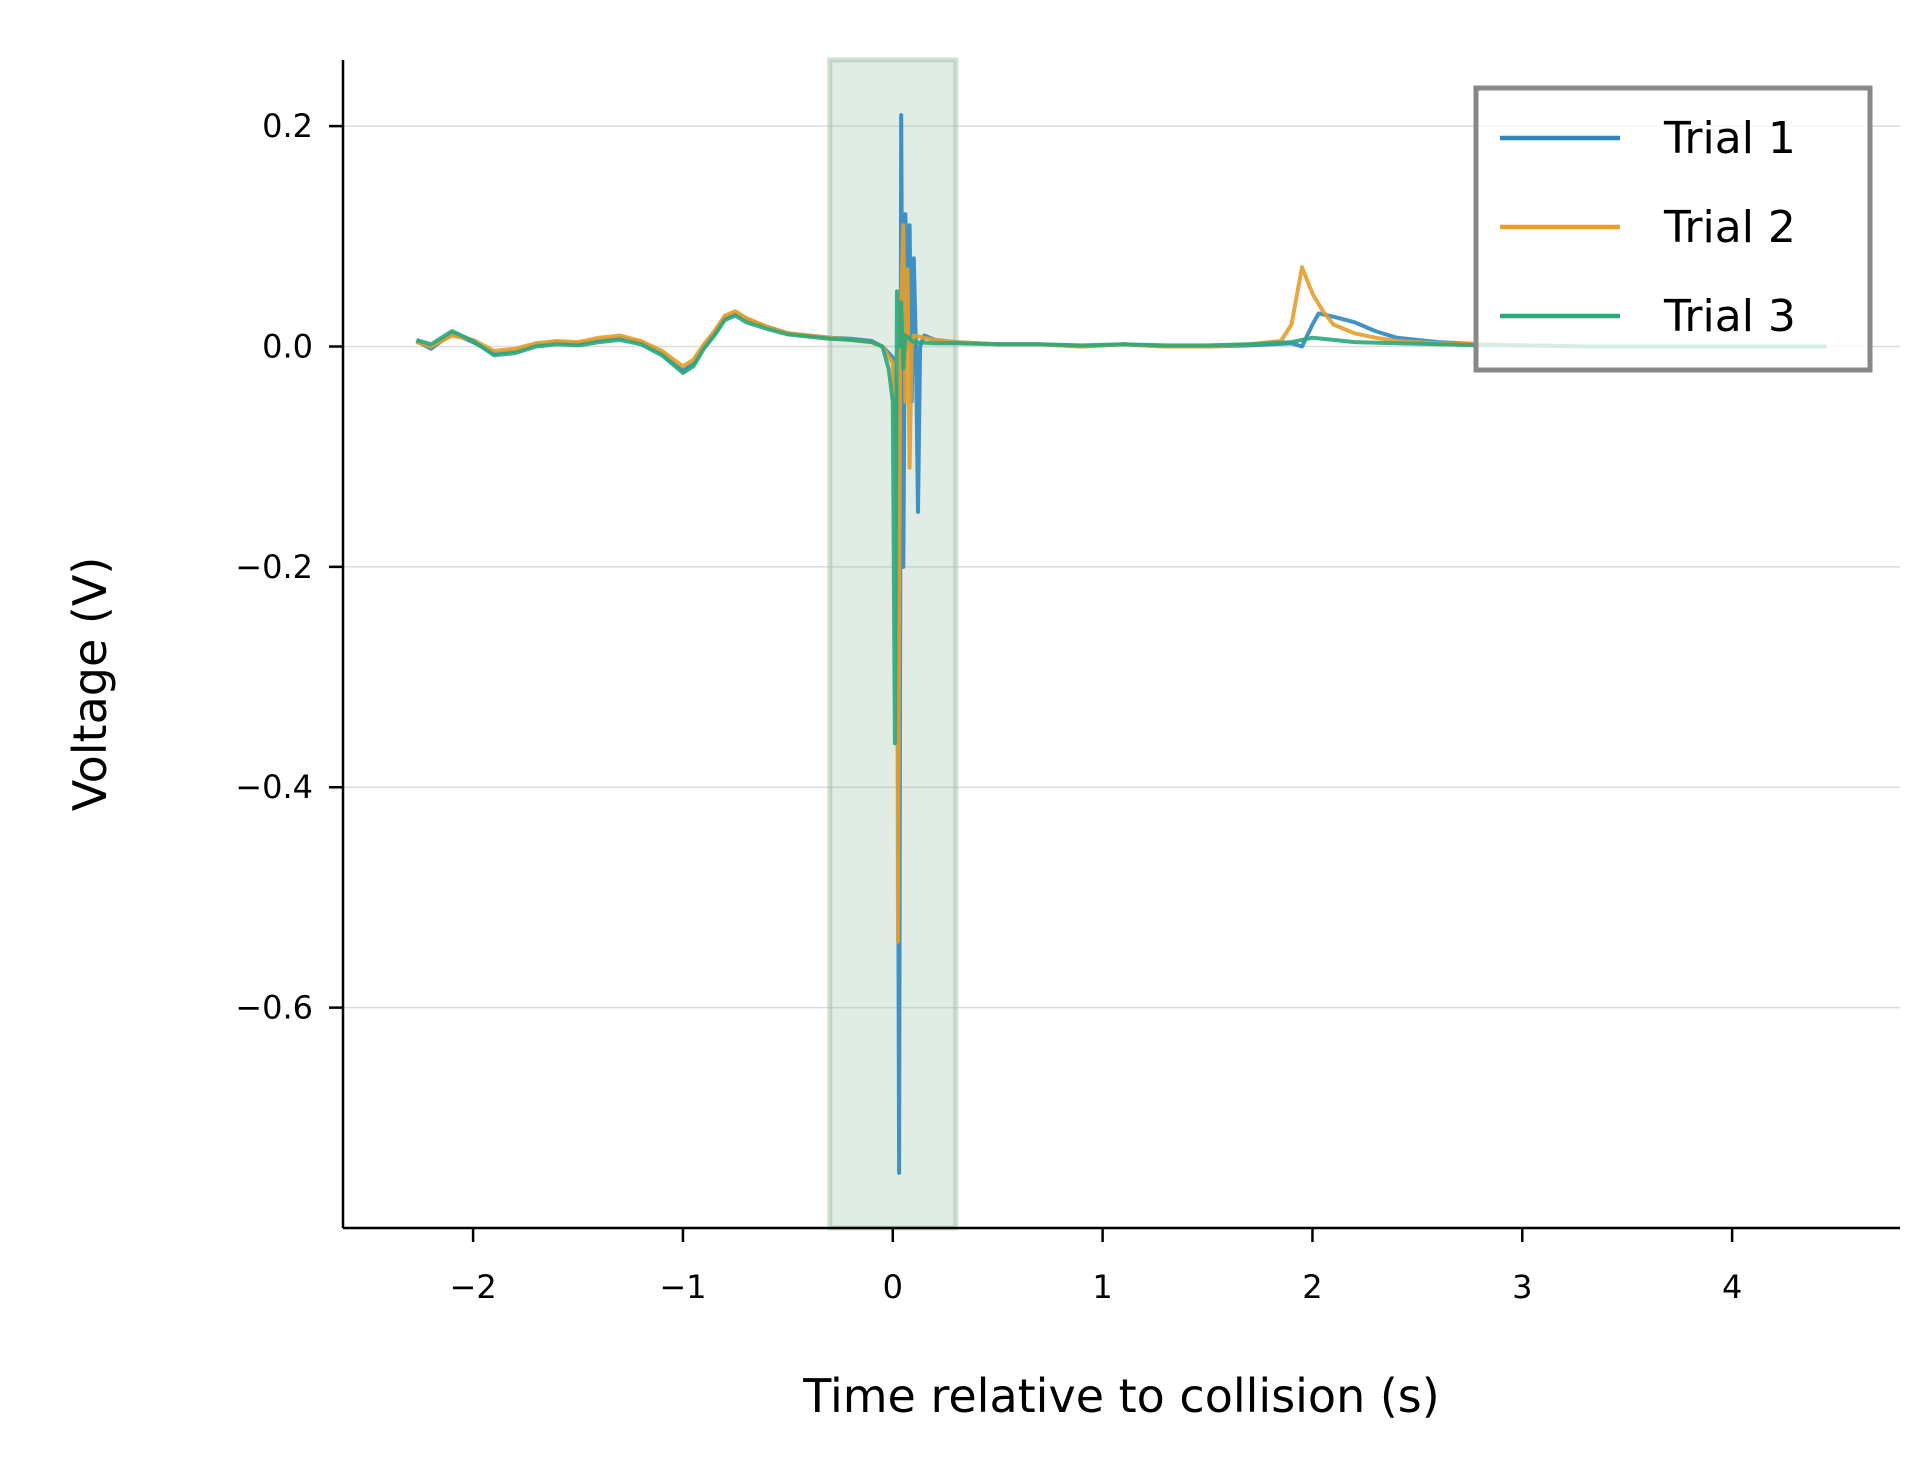  What do you see at coordinates (287, 126) in the screenshot?
I see `y-tick-label: 0.2` at bounding box center [287, 126].